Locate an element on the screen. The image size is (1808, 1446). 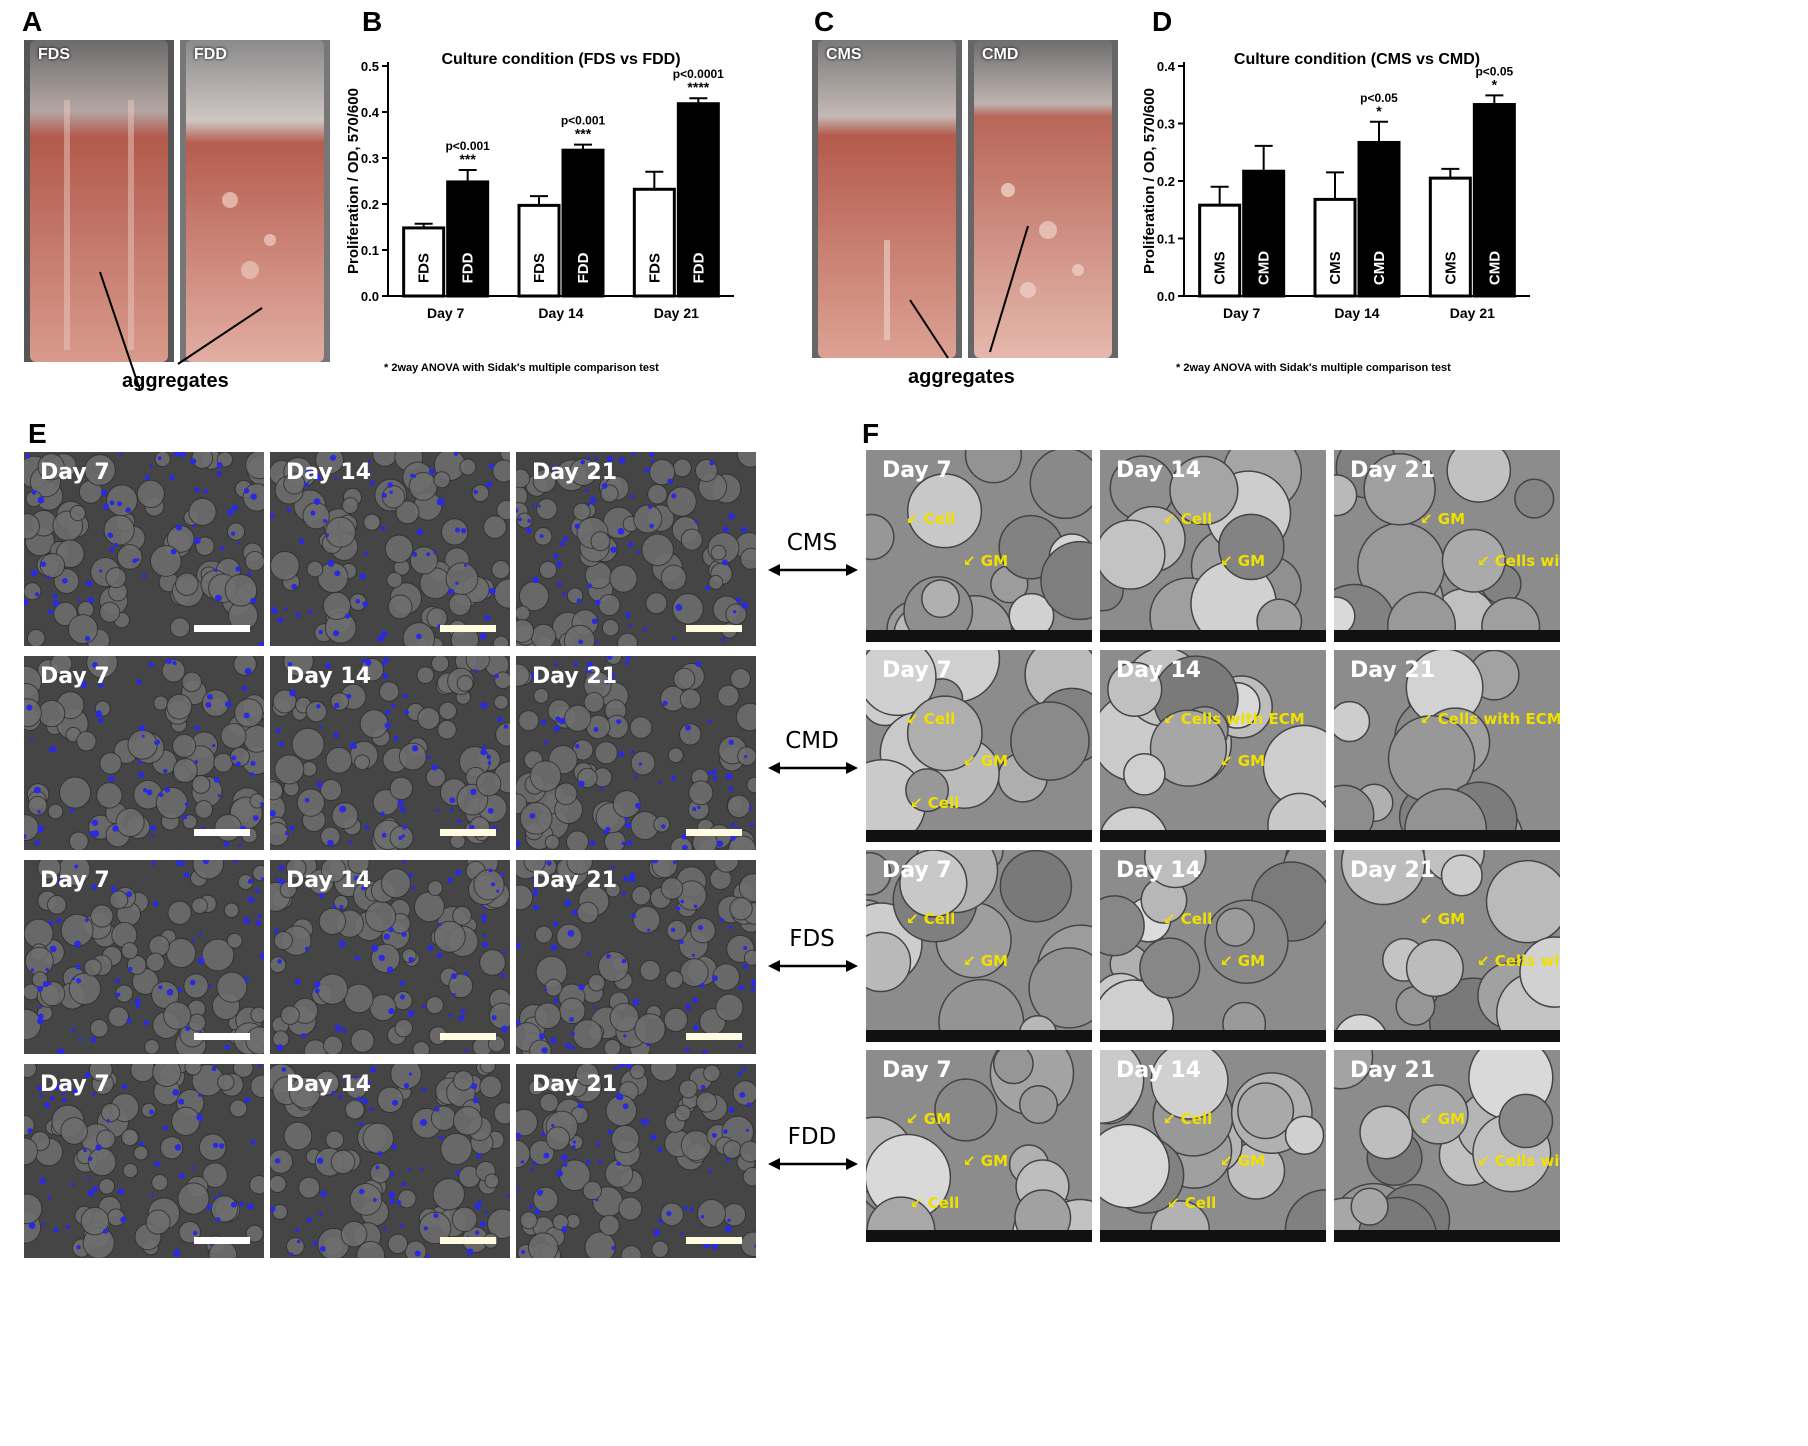
chart-title: Culture condition (CMS vs CMD) is located at coordinates (1357, 59).